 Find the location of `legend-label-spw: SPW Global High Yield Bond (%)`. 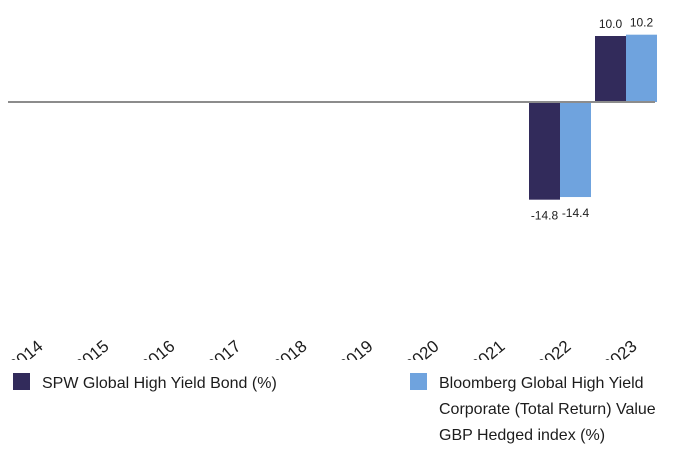

legend-label-spw: SPW Global High Yield Bond (%) is located at coordinates (159, 383).